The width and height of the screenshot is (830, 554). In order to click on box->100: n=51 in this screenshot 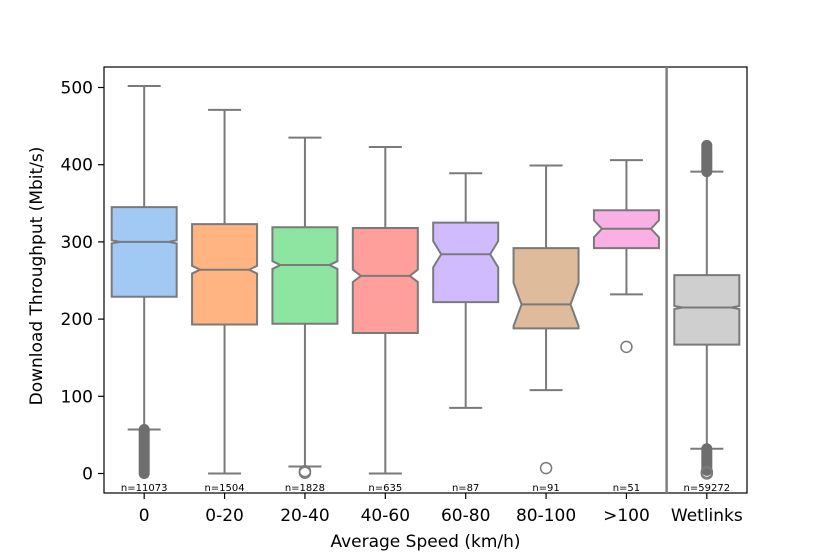, I will do `click(626, 326)`.